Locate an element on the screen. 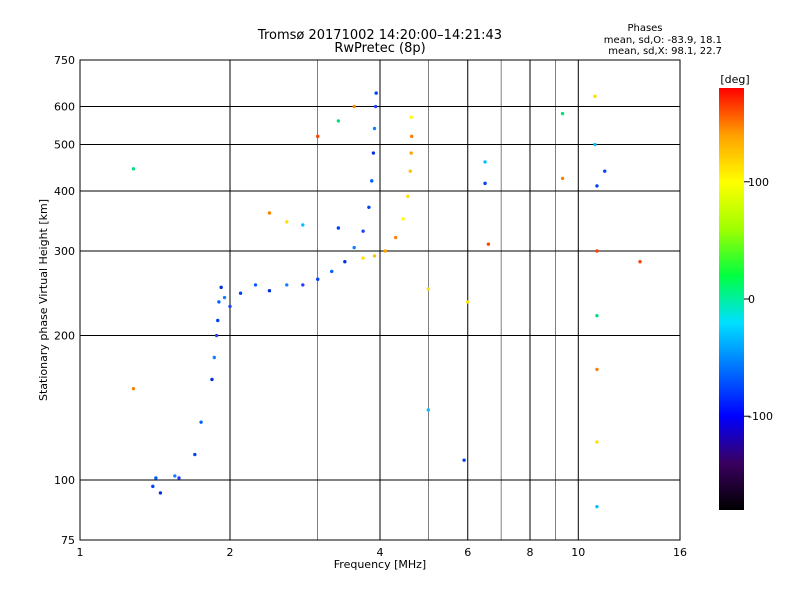 Image resolution: width=800 pixels, height=600 pixels. x-tick-label: 4 is located at coordinates (380, 552).